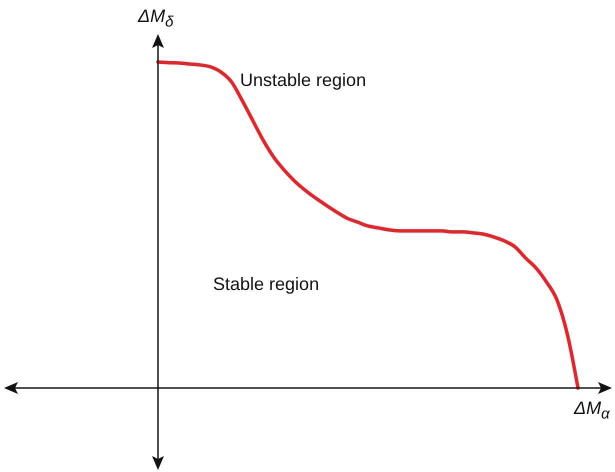 The height and width of the screenshot is (472, 615). I want to click on y-axis-title: ΔM$_{δ}$, so click(156, 18).